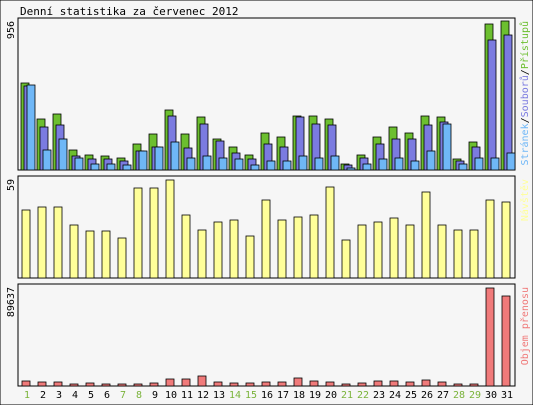 Image resolution: width=533 pixels, height=405 pixels. What do you see at coordinates (331, 395) in the screenshot?
I see `x-label-day-20: 20` at bounding box center [331, 395].